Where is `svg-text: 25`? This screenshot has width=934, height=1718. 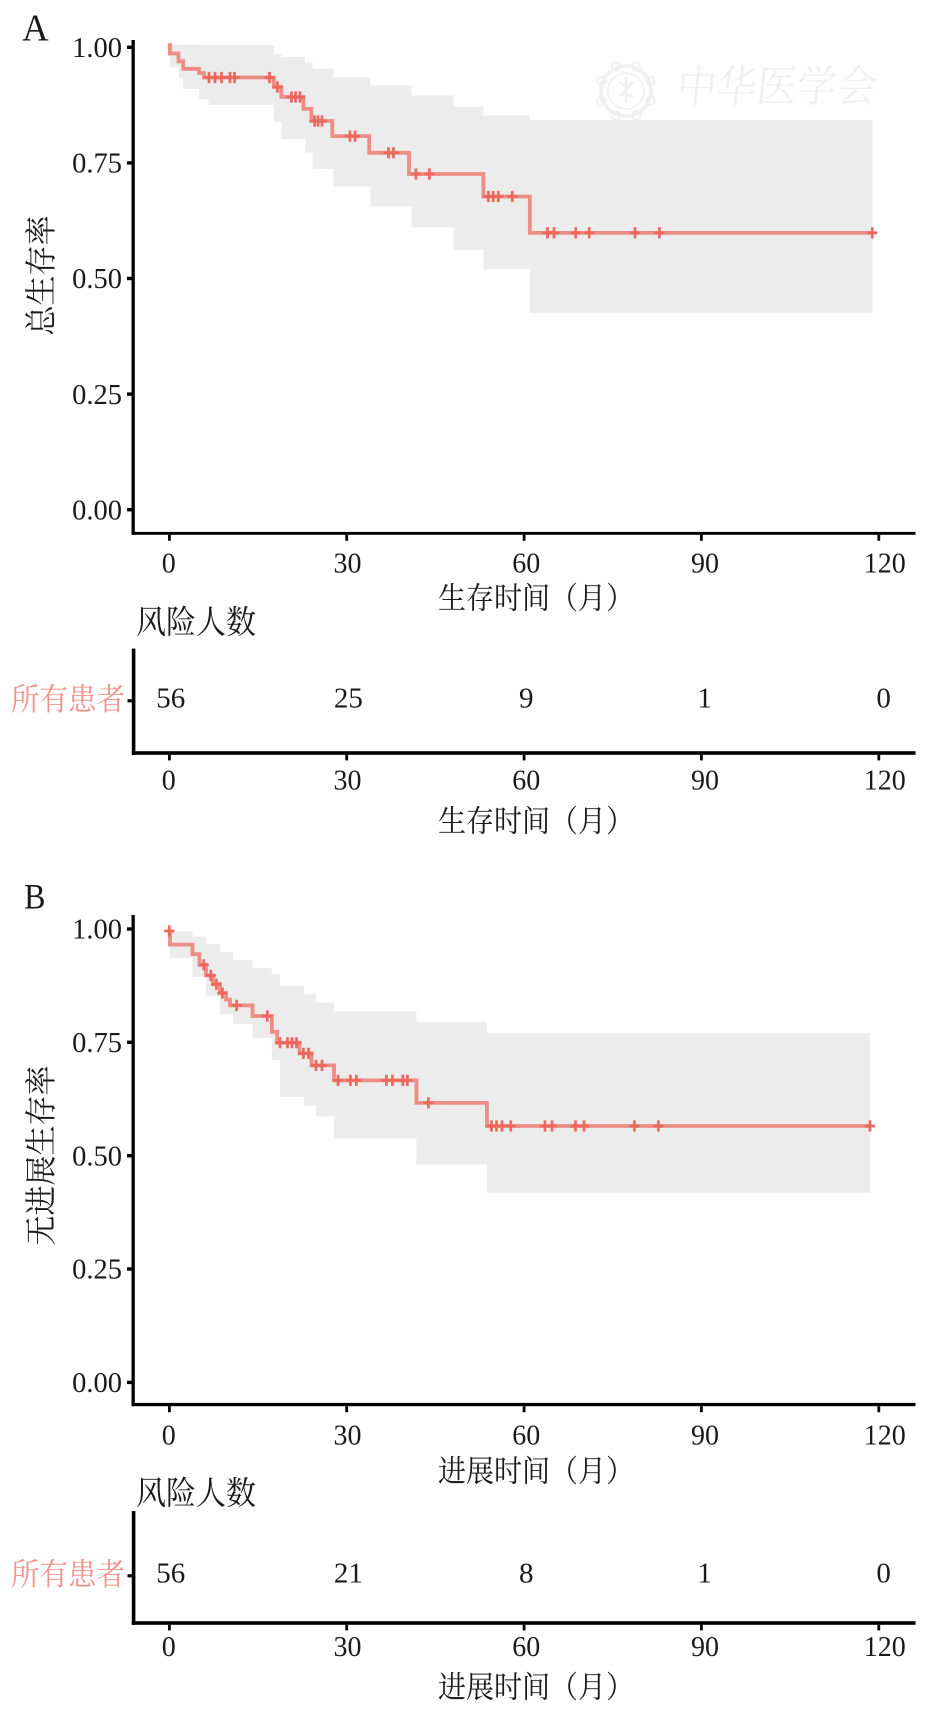 svg-text: 25 is located at coordinates (348, 699).